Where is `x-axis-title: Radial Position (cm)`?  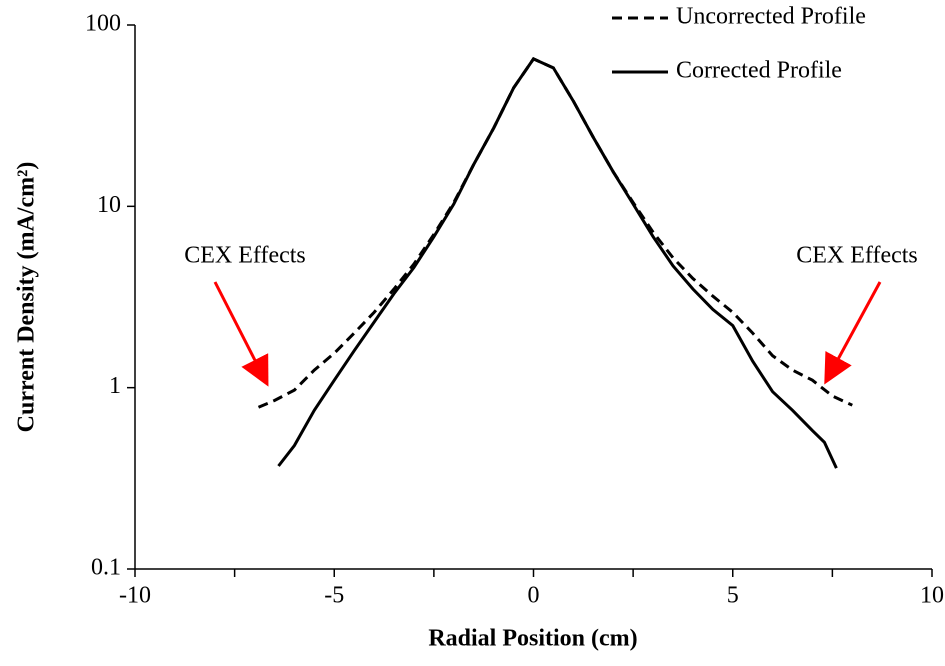 x-axis-title: Radial Position (cm) is located at coordinates (532, 639).